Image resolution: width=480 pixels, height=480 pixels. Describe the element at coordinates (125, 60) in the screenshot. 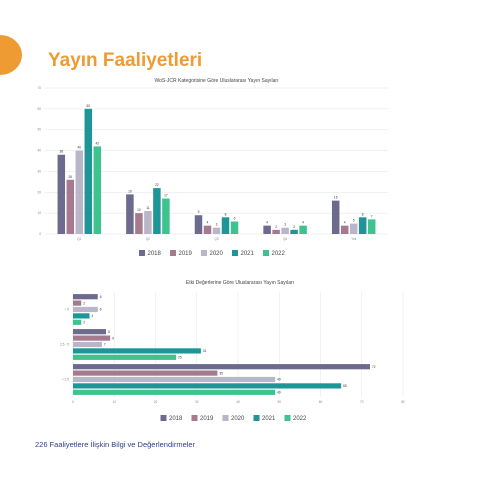

I see `page-title: Yayın Faaliyetleri` at that location.